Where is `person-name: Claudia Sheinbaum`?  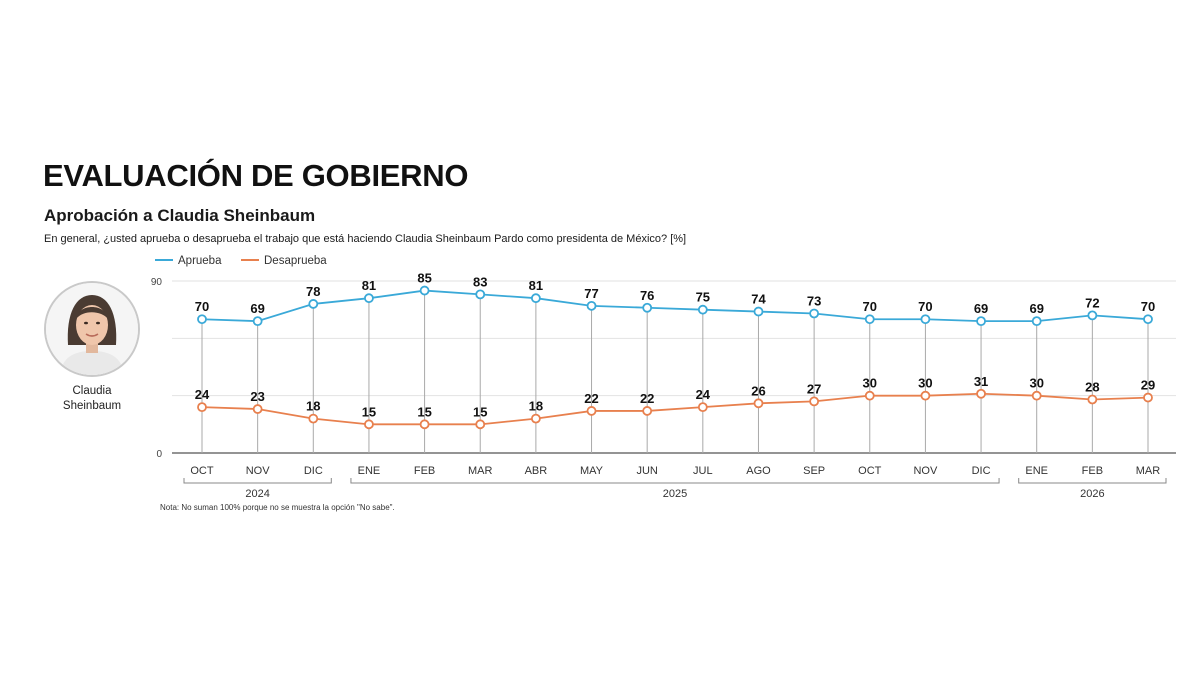 person-name: Claudia Sheinbaum is located at coordinates (92, 399).